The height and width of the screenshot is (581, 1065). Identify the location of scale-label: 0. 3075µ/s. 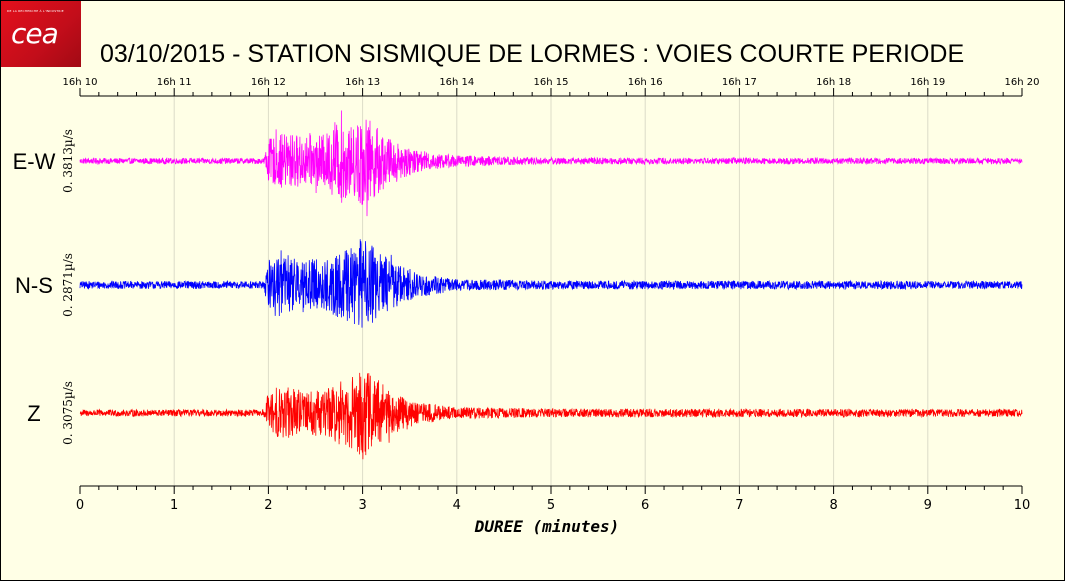
(68, 413).